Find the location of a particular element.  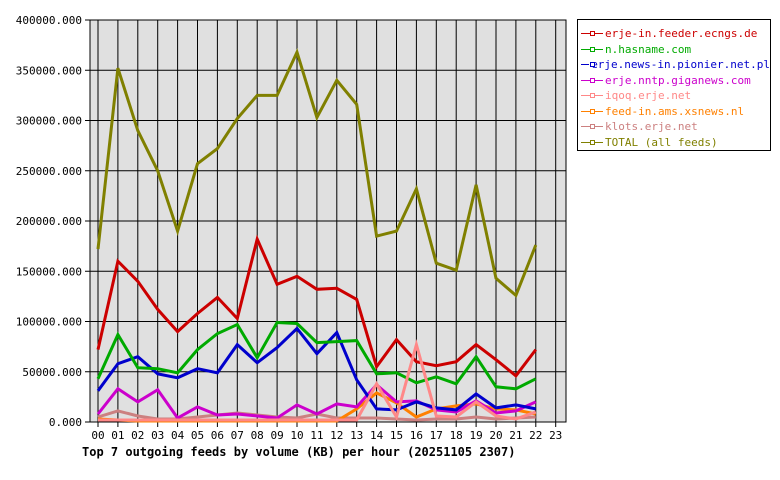

legend-item: TOTAL (all feeds) is located at coordinates (674, 143).